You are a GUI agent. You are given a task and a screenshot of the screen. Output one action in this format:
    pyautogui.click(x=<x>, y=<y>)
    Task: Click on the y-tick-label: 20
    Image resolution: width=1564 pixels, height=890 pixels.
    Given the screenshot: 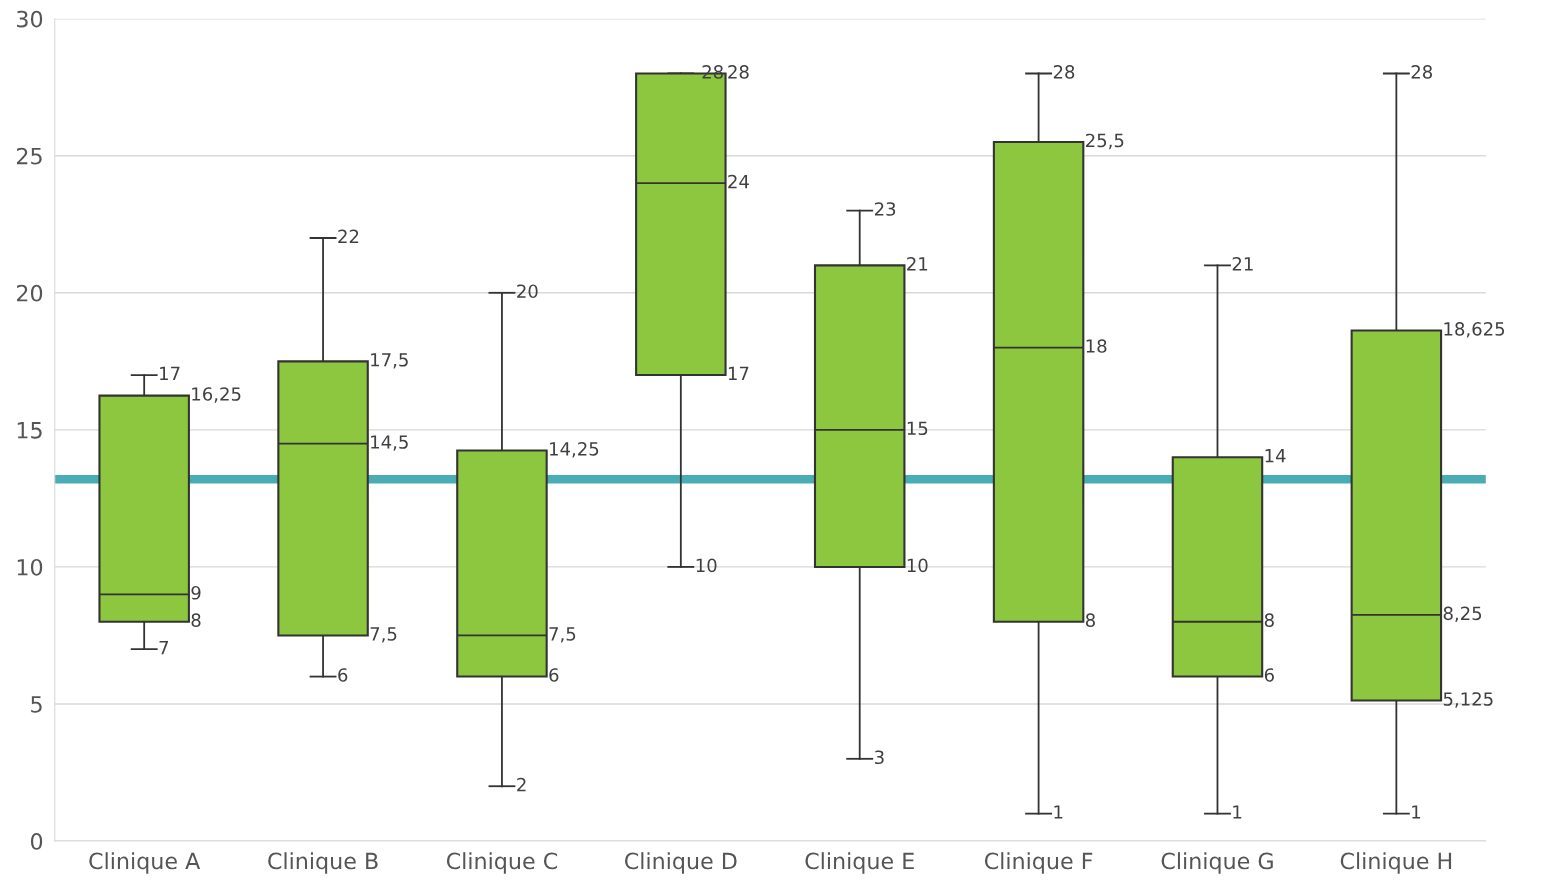 What is the action you would take?
    pyautogui.click(x=29, y=293)
    